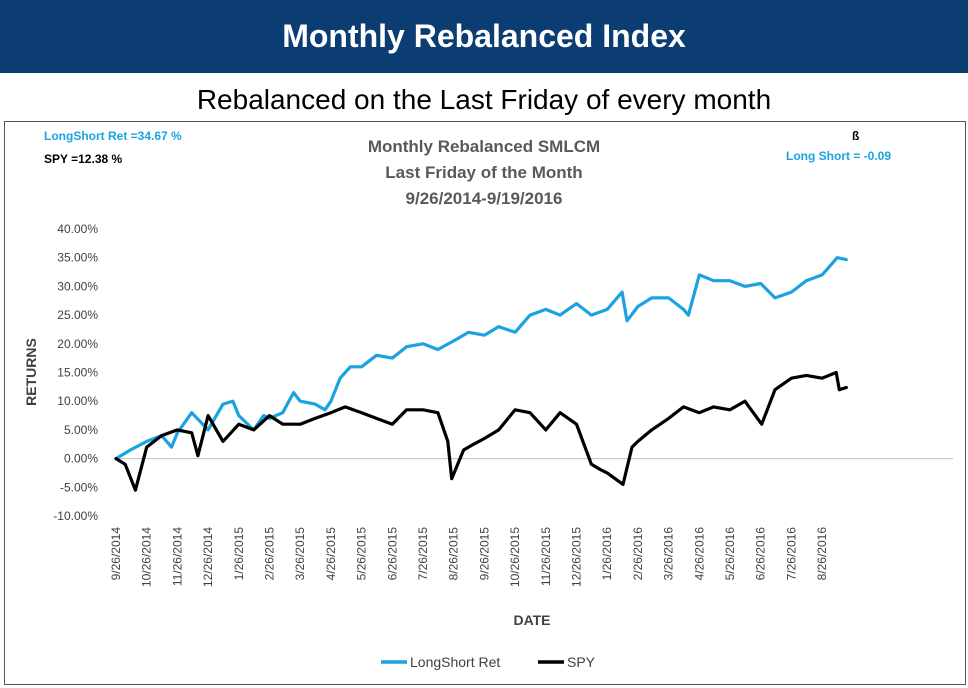 Image resolution: width=968 pixels, height=688 pixels. Describe the element at coordinates (77, 373) in the screenshot. I see `y-tick-label: 15.00%` at that location.